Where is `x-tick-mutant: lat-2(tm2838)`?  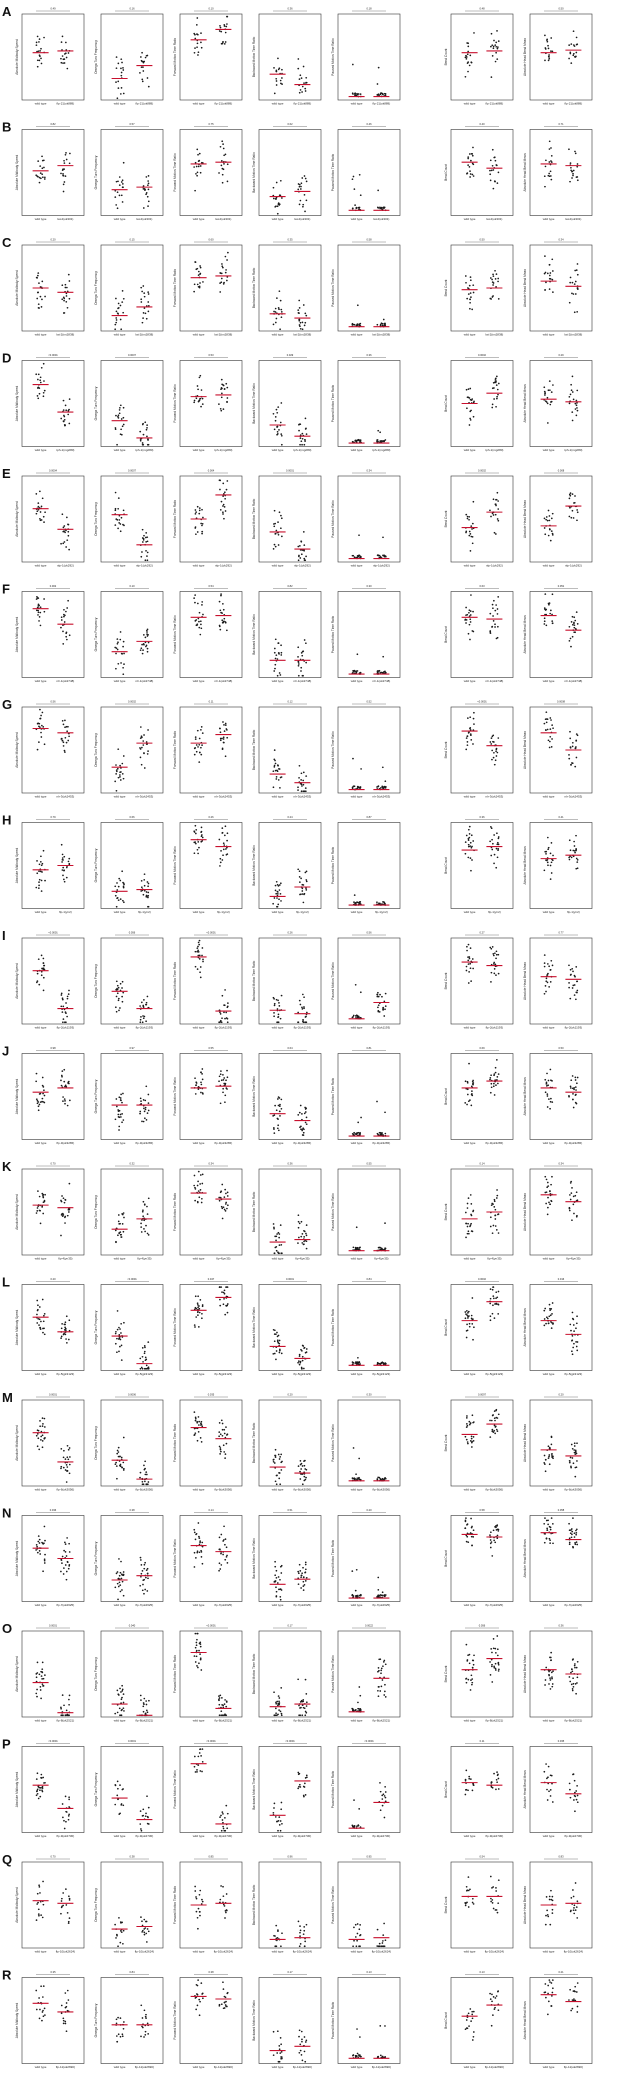
x-tick-mutant: lat-2(tm2838) is located at coordinates (302, 335).